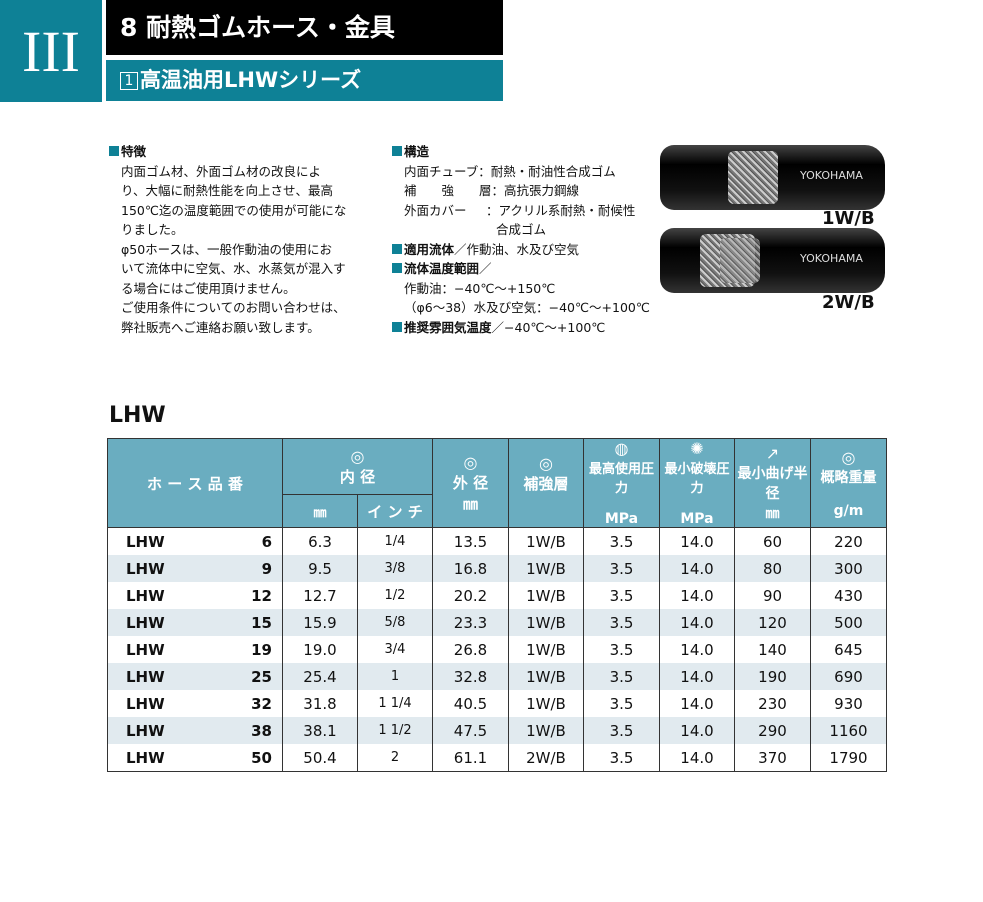 The image size is (983, 902). Describe the element at coordinates (470, 649) in the screenshot. I see `cell: 26.8` at that location.